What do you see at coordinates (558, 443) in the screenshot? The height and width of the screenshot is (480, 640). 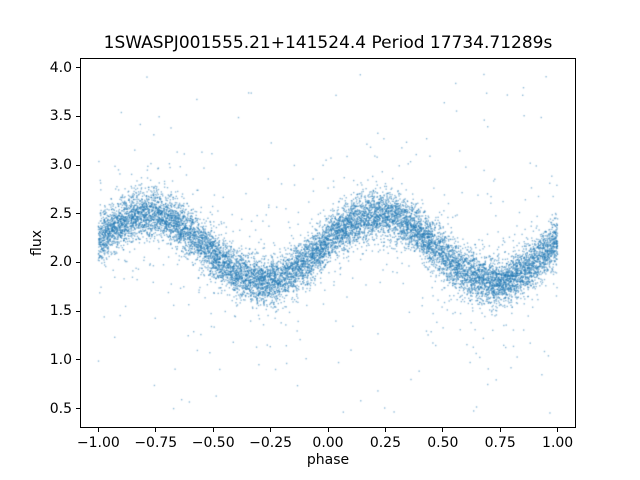 I see `x-tick-label: 1.00` at bounding box center [558, 443].